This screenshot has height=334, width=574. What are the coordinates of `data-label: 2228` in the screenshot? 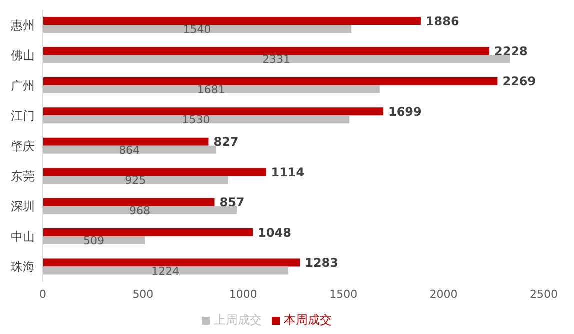 It's located at (511, 51).